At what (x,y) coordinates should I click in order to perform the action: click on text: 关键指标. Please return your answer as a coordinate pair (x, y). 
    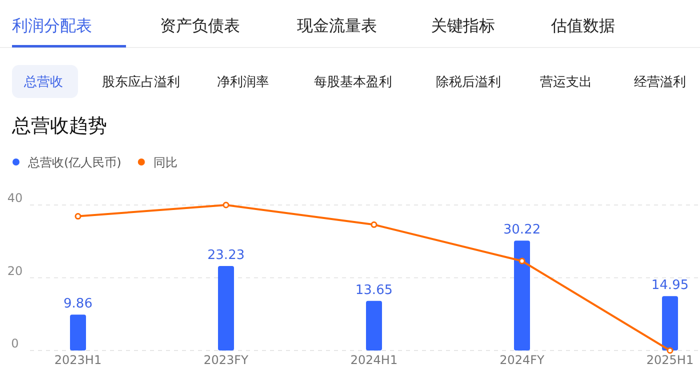
    Looking at the image, I should click on (463, 25).